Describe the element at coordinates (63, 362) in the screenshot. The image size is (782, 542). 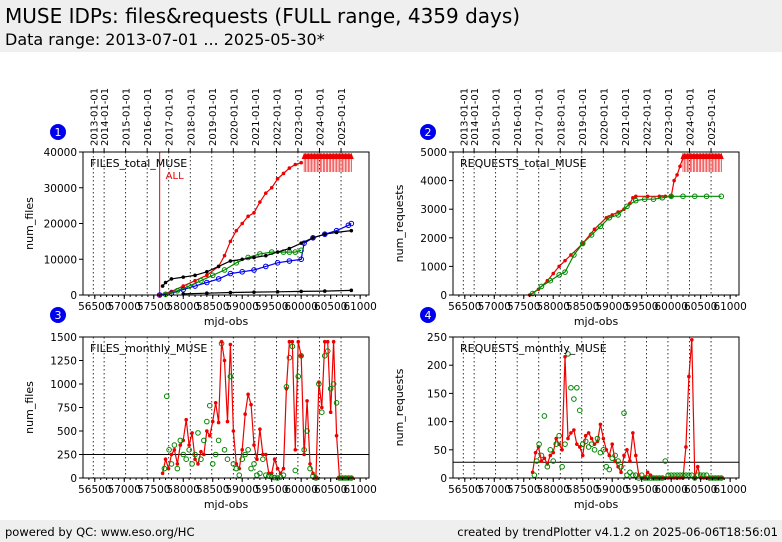
I see `y-tick-label: 1250` at that location.